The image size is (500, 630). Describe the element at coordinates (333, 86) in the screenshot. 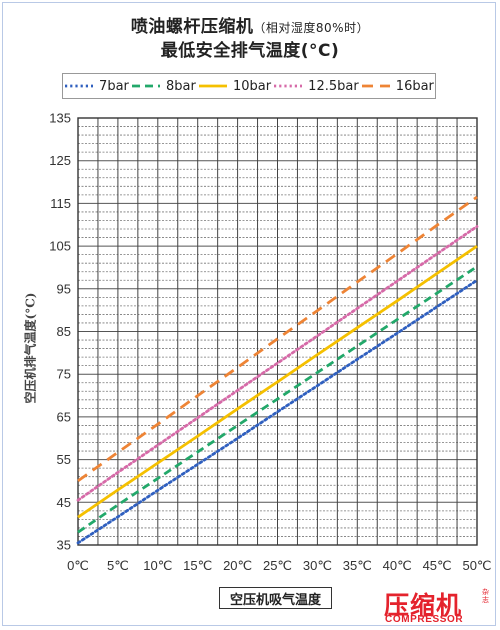

I see `legend-label: 12.5bar` at that location.